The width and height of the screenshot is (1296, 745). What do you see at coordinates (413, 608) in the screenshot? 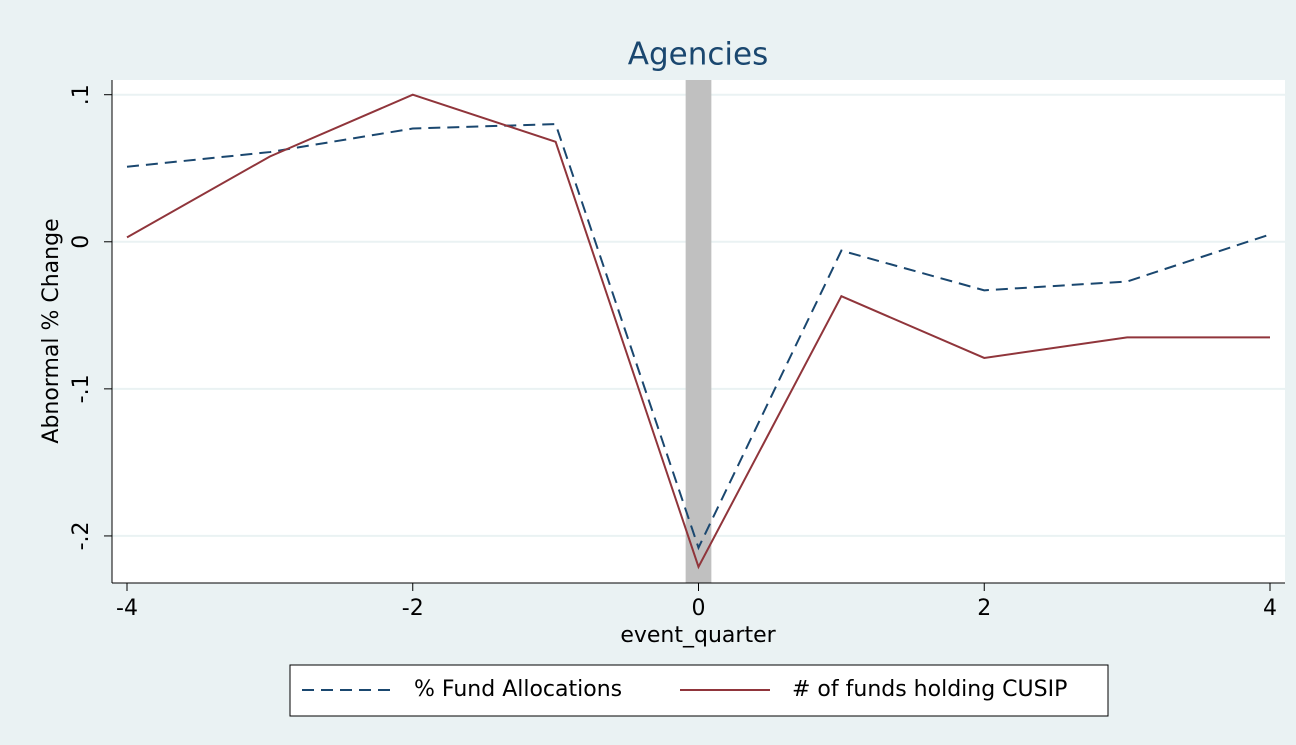
I see `x-tick-label: -2` at bounding box center [413, 608].